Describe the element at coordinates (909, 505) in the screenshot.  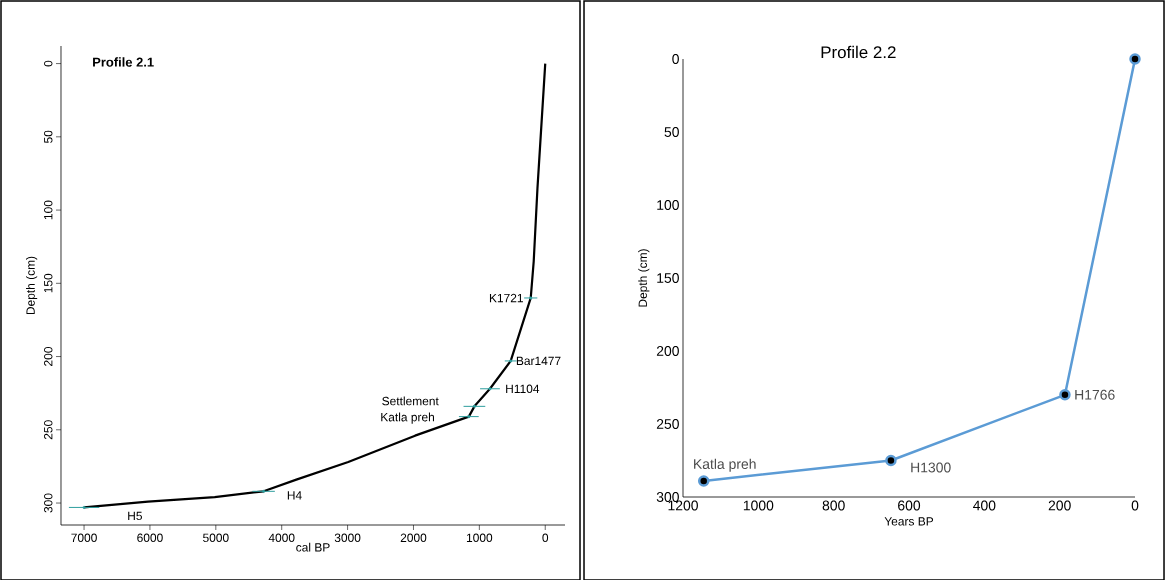
I see `x-tick-label: 600` at that location.